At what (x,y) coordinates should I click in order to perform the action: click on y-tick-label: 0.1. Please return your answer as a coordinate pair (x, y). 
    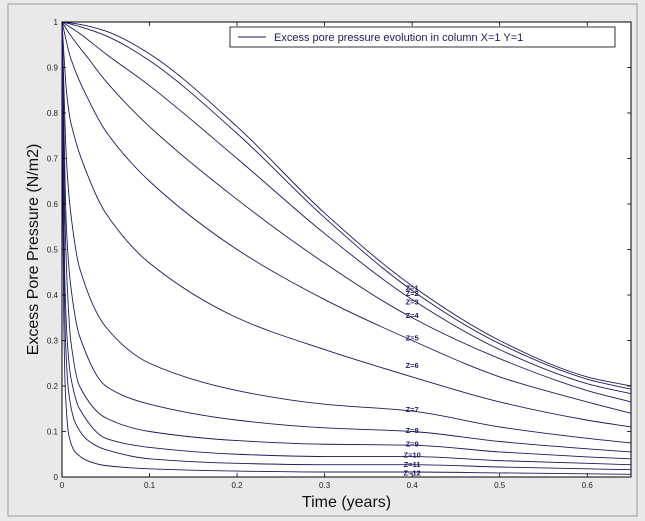
    Looking at the image, I should click on (53, 432).